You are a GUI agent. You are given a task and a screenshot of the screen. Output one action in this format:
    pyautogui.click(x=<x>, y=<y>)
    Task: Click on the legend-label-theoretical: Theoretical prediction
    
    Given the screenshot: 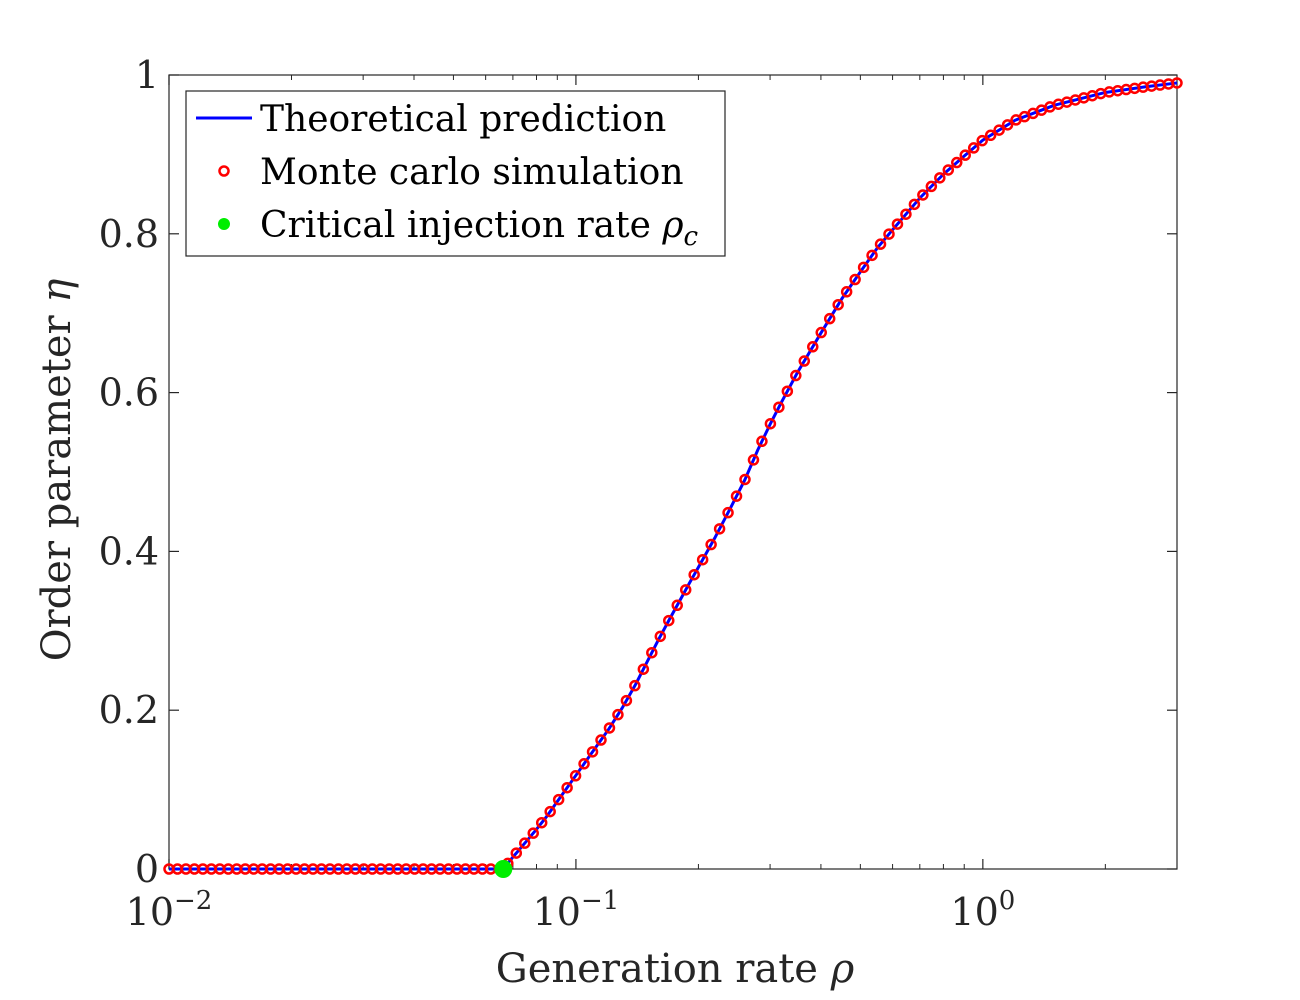 What is the action you would take?
    pyautogui.click(x=463, y=119)
    